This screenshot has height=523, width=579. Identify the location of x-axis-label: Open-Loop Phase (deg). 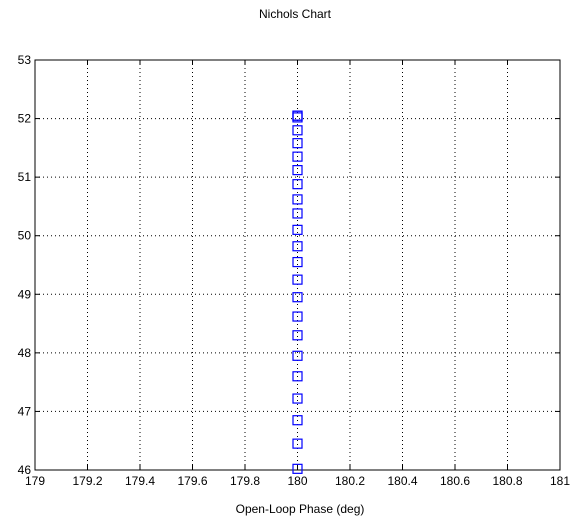
(300, 509).